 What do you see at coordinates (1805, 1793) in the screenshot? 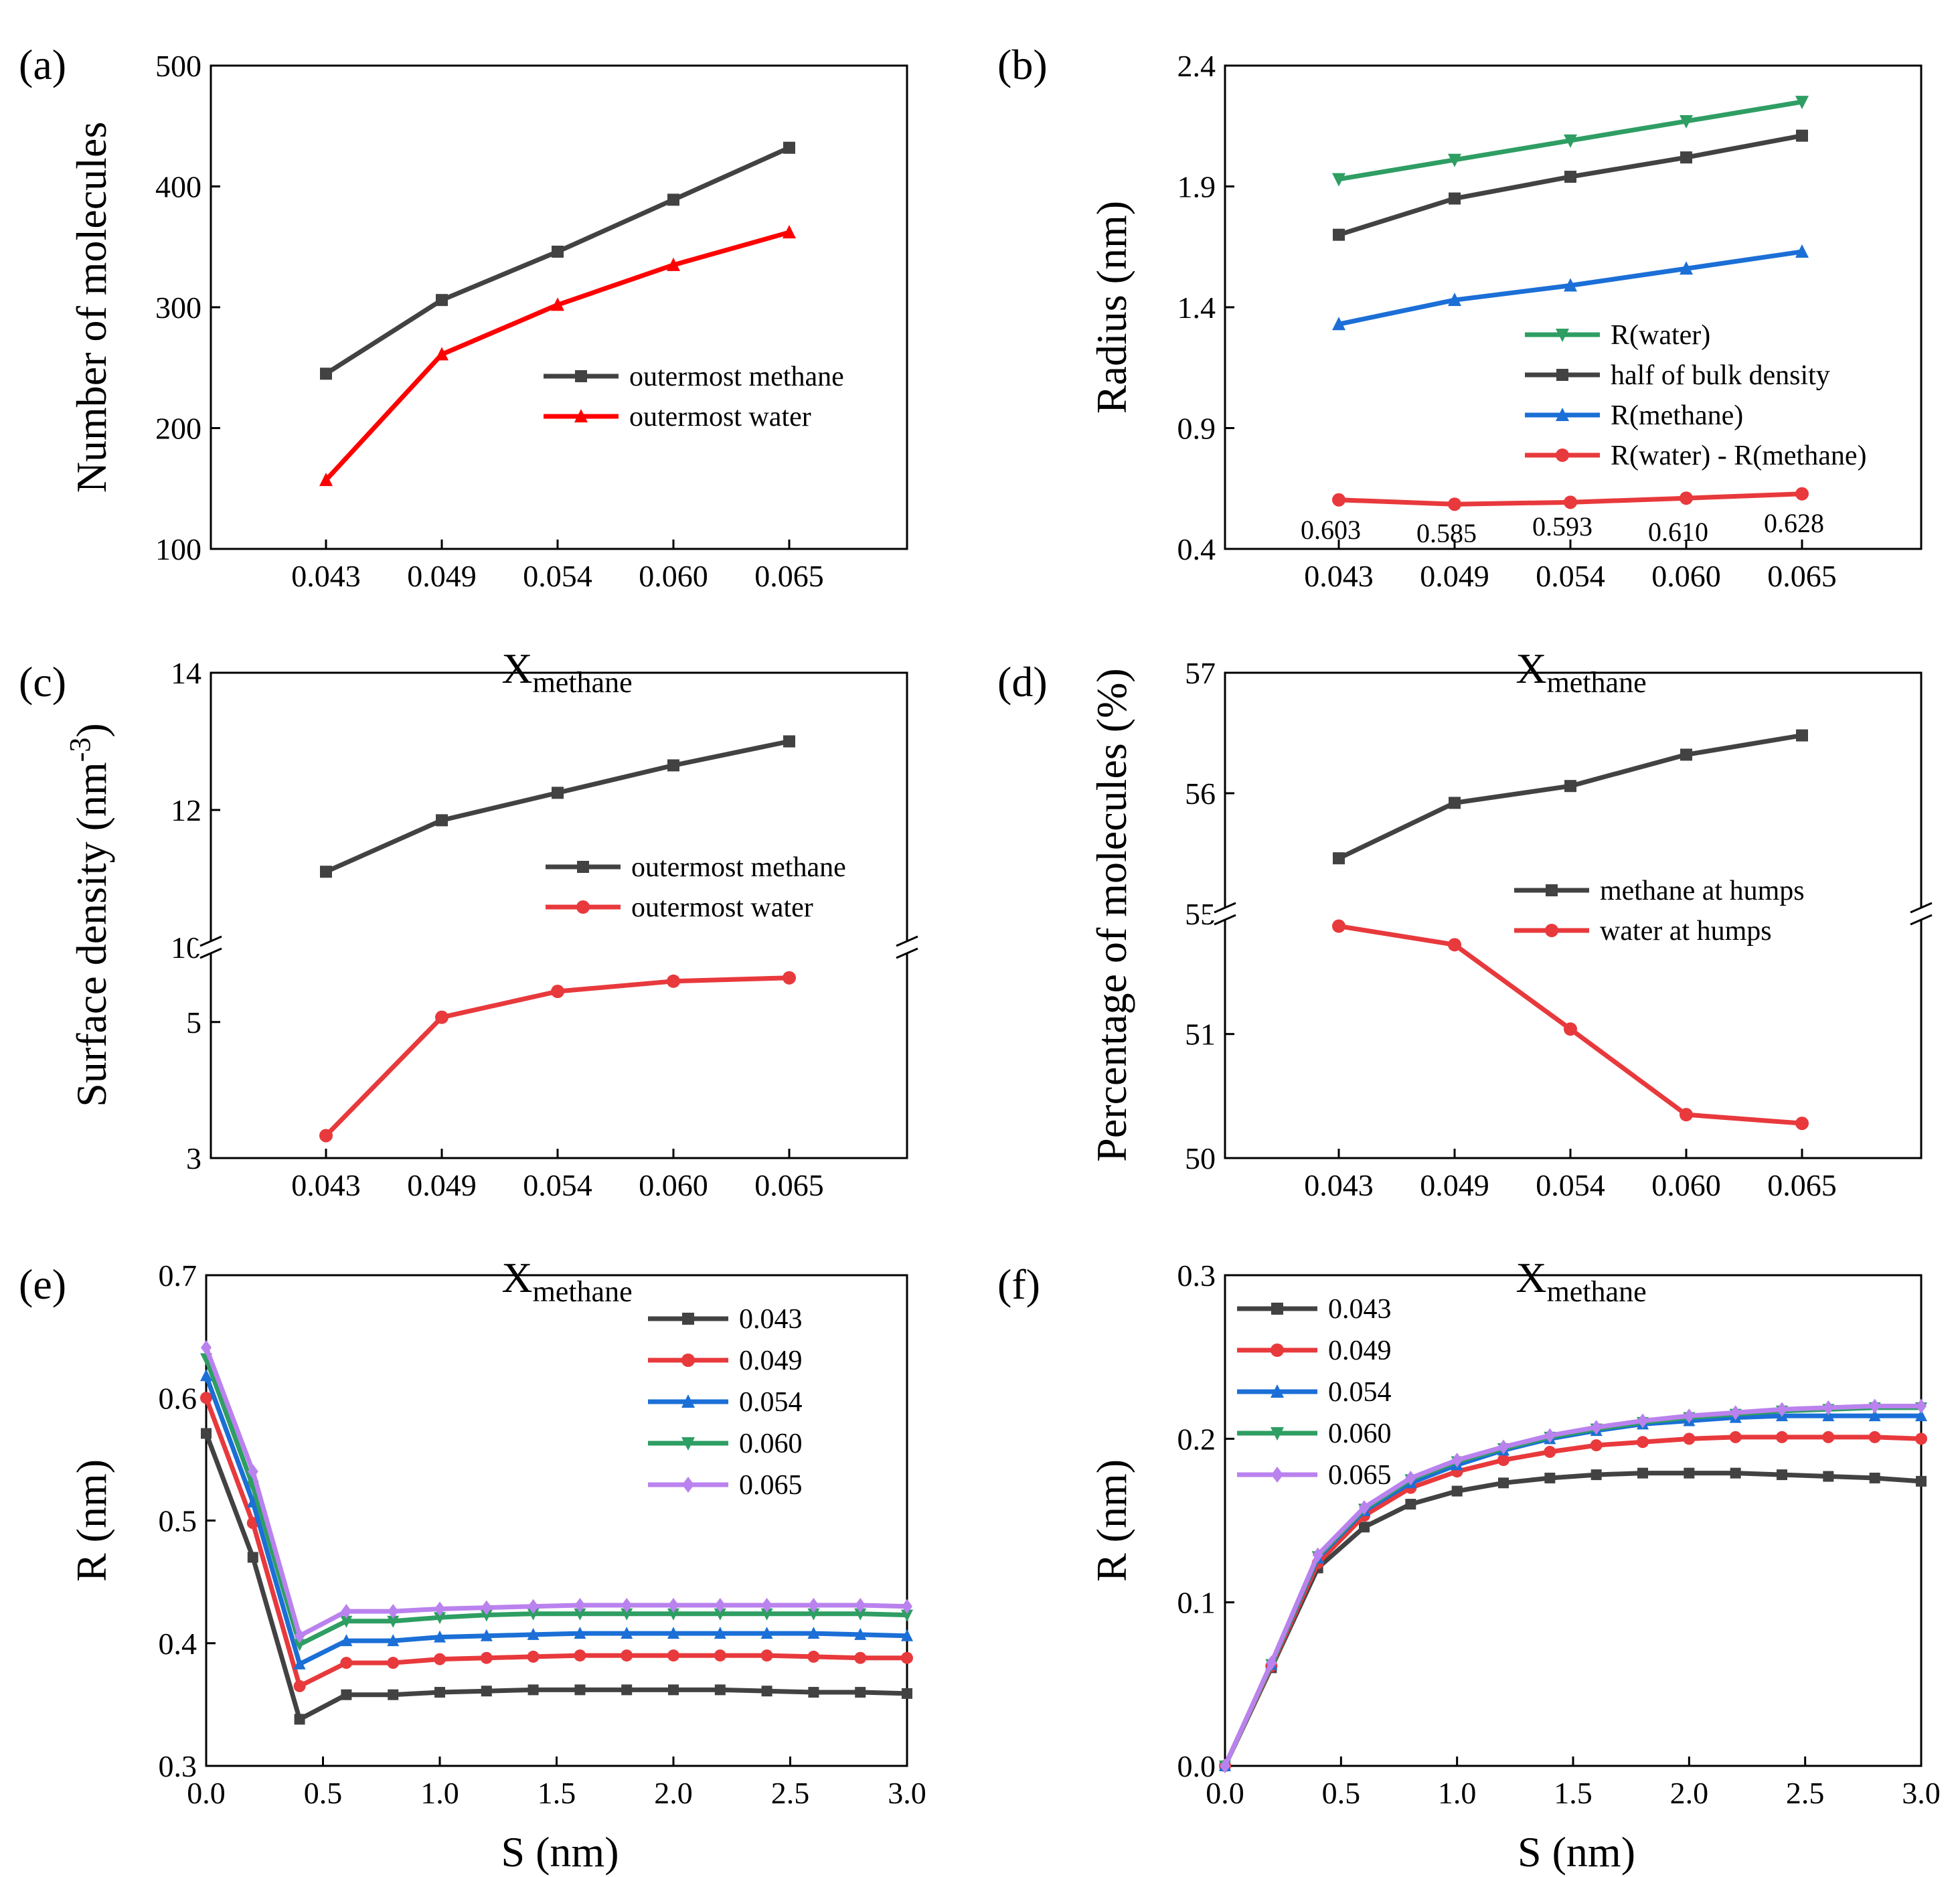
I see `x-tick-label: 2.5` at bounding box center [1805, 1793].